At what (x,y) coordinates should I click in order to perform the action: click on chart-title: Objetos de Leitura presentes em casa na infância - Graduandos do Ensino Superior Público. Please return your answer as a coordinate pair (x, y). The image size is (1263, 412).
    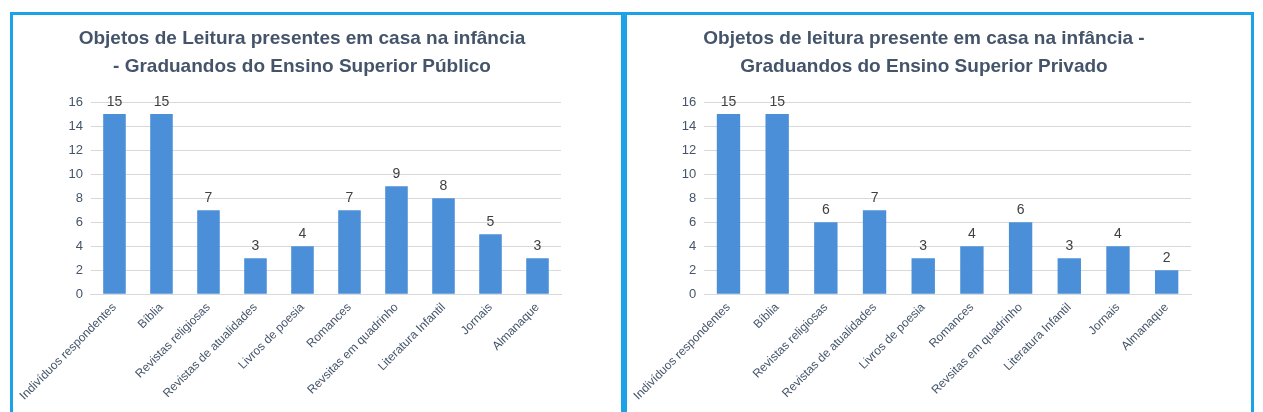
    Looking at the image, I should click on (302, 51).